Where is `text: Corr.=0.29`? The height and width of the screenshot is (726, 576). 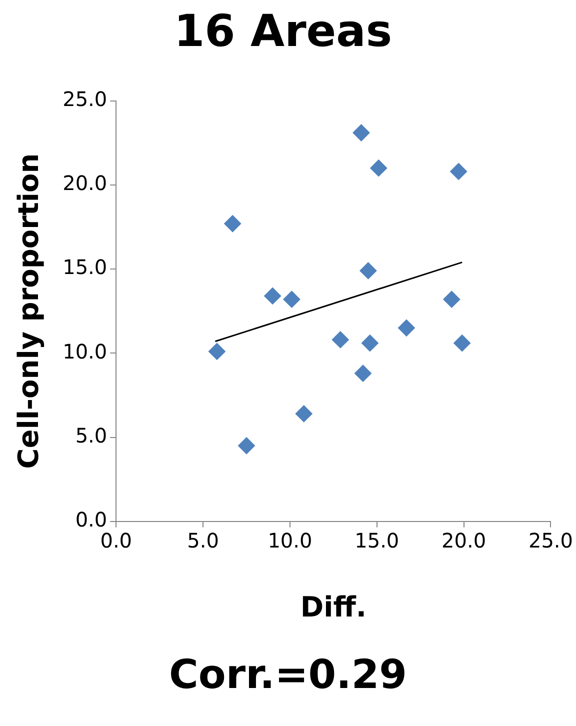
text: Corr.=0.29 is located at coordinates (288, 675).